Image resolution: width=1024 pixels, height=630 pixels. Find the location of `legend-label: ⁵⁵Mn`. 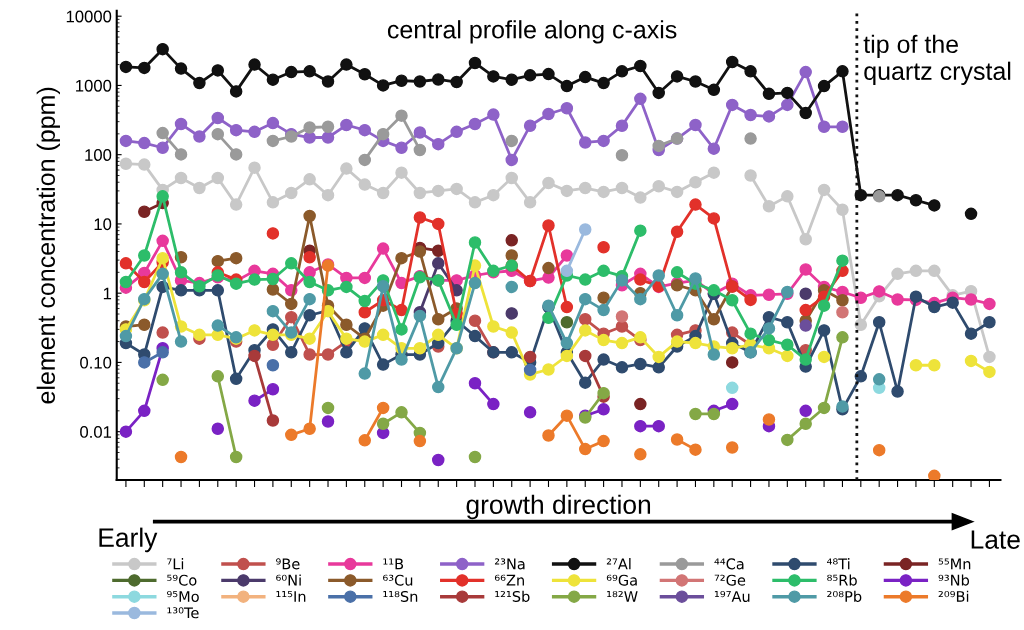

legend-label: ⁵⁵Mn is located at coordinates (954, 564).